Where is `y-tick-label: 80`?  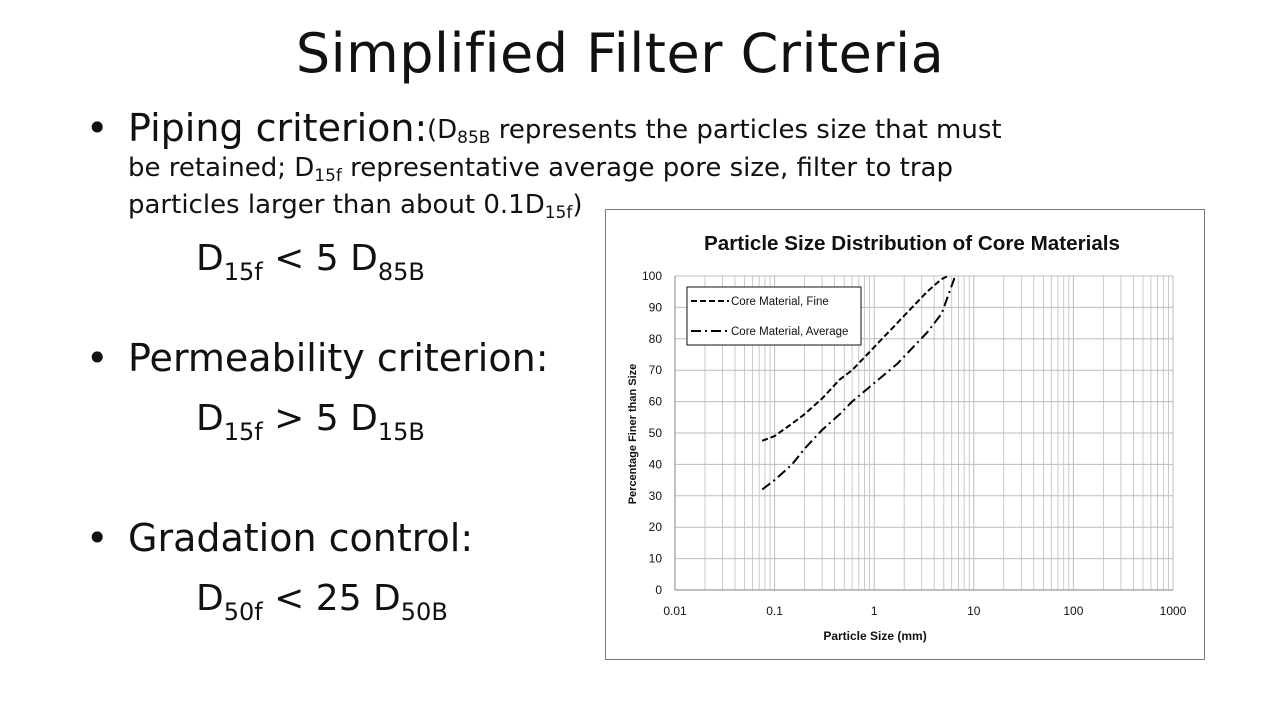
y-tick-label: 80 is located at coordinates (656, 339).